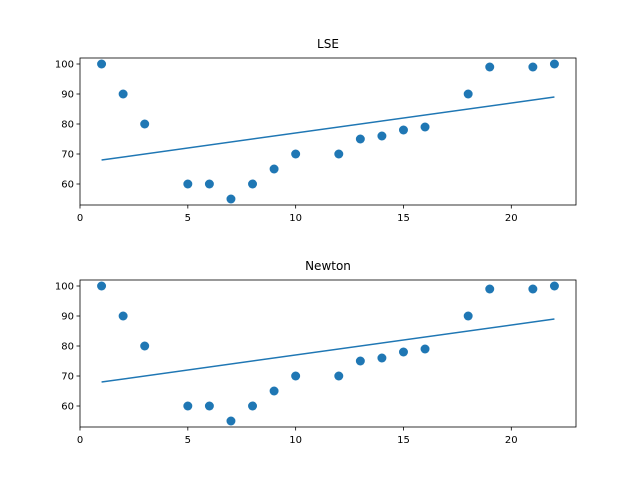 The width and height of the screenshot is (640, 480). I want to click on chart-title: LSE, so click(328, 44).